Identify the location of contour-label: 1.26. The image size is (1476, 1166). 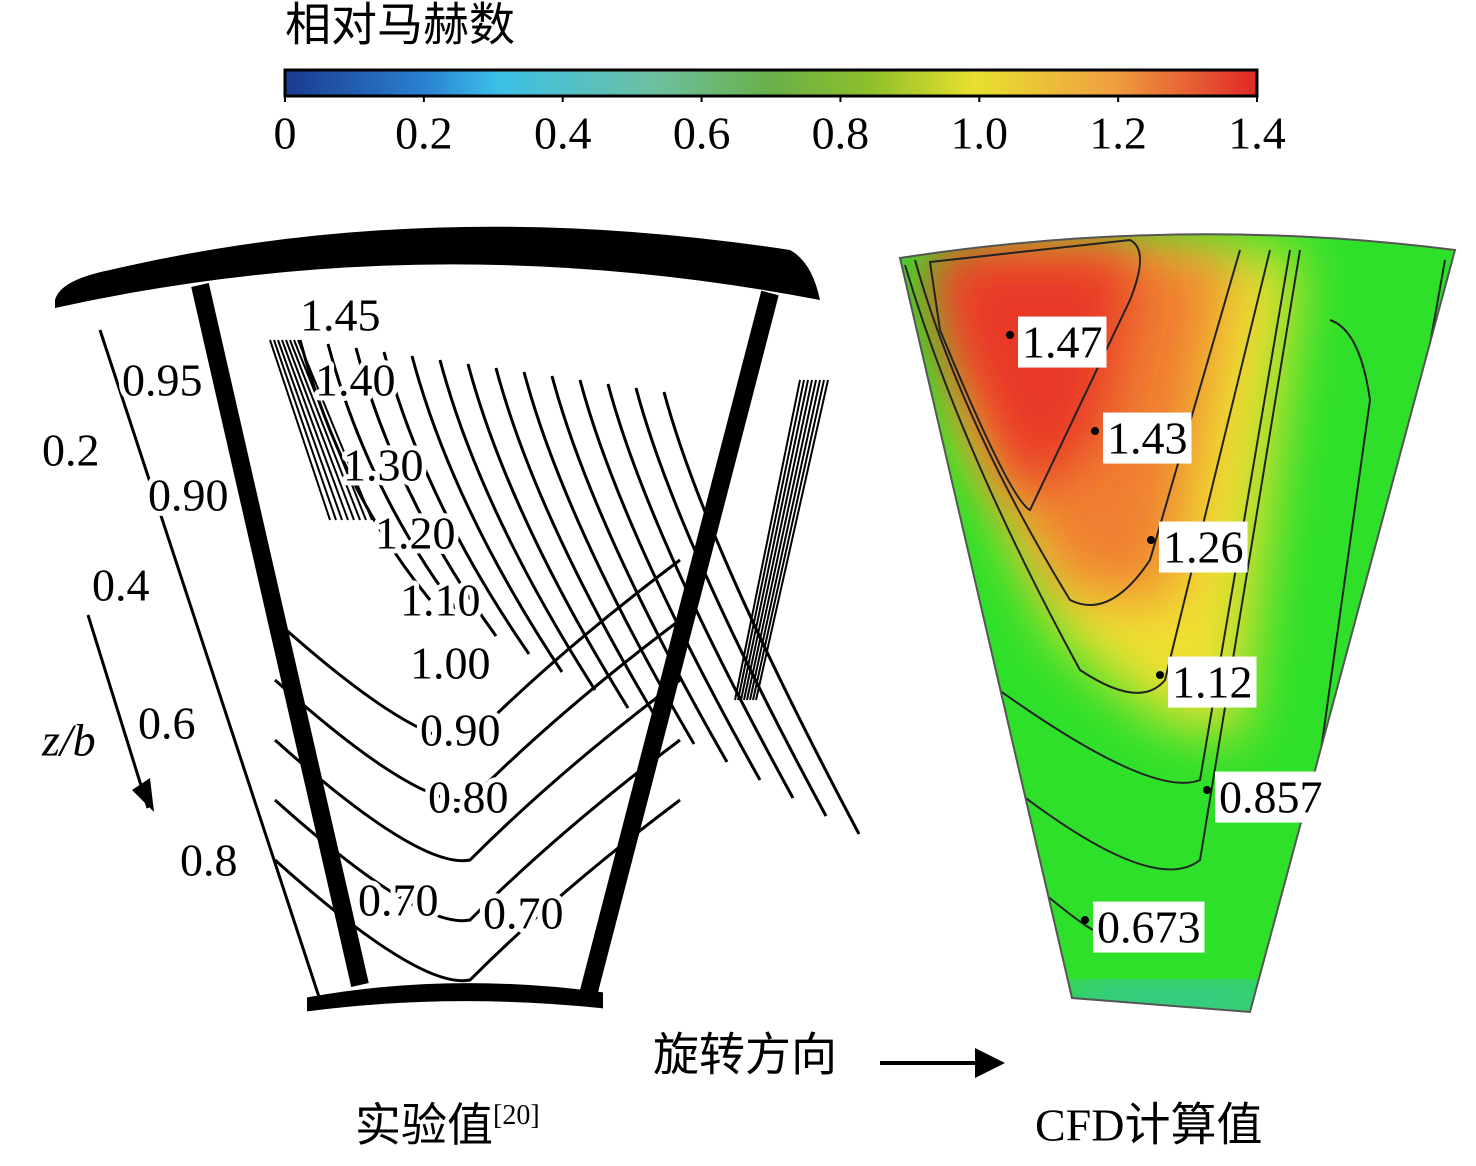
(1203, 547).